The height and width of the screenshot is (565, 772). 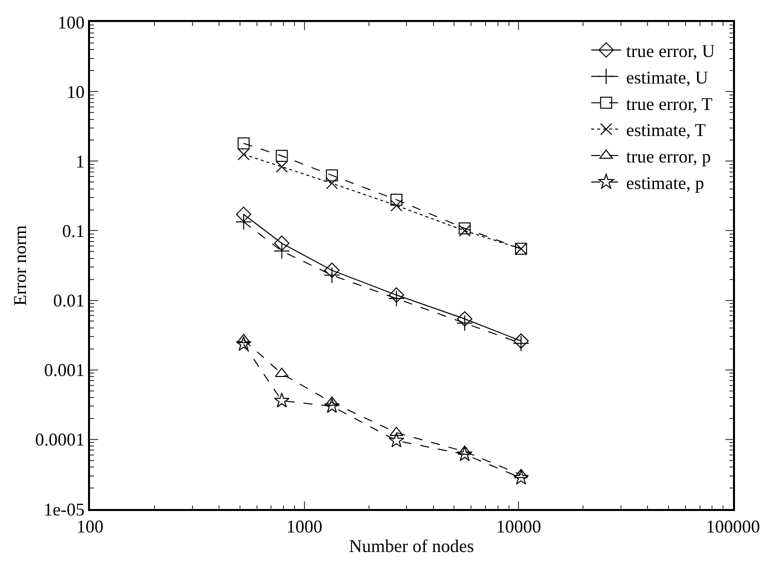 I want to click on y-tick-label: 0.001, so click(x=64, y=370).